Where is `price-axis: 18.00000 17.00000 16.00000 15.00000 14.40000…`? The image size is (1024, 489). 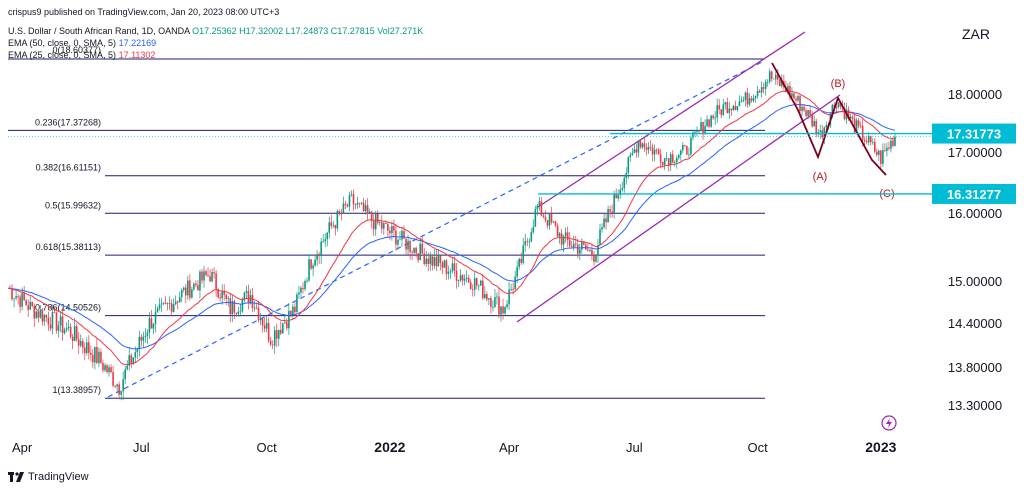 price-axis: 18.00000 17.00000 16.00000 15.00000 14.40000… is located at coordinates (975, 250).